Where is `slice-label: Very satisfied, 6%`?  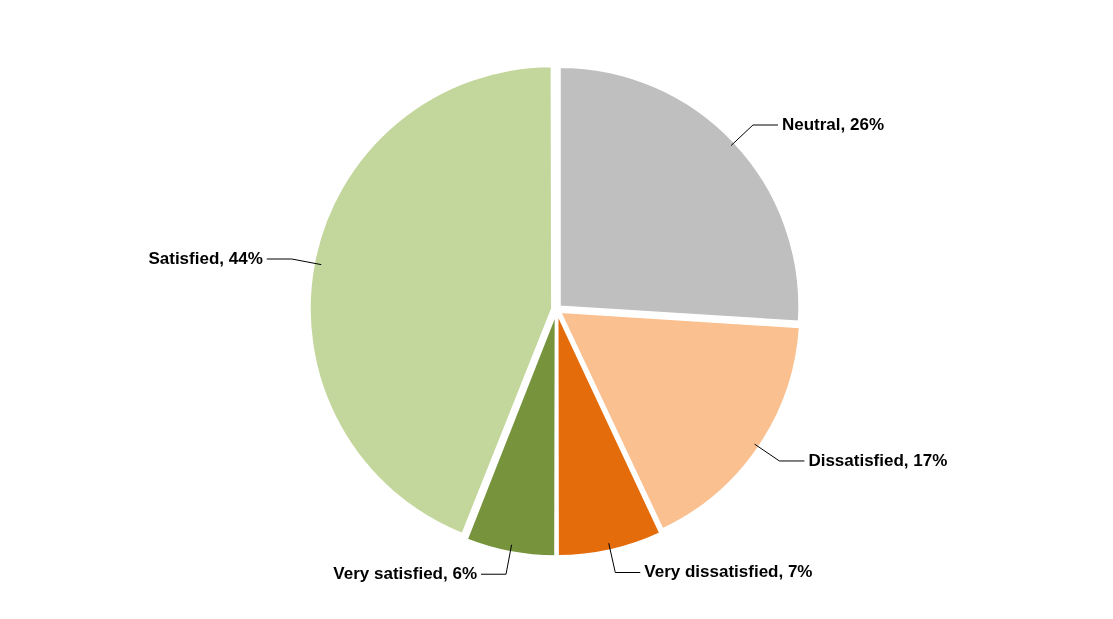
slice-label: Very satisfied, 6% is located at coordinates (405, 573).